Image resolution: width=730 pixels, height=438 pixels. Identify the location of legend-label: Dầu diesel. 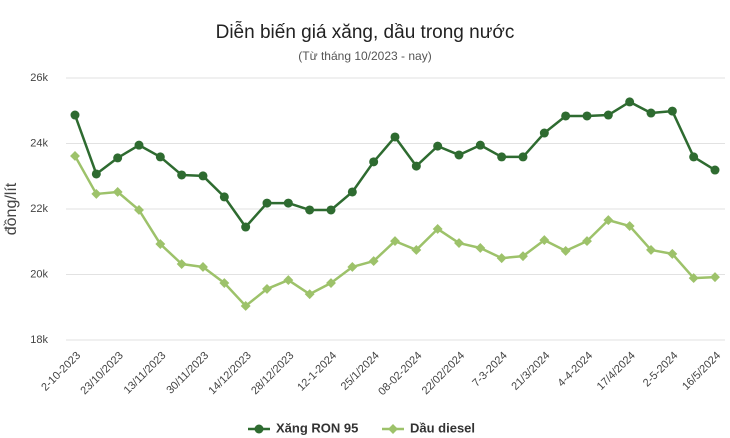
(442, 427).